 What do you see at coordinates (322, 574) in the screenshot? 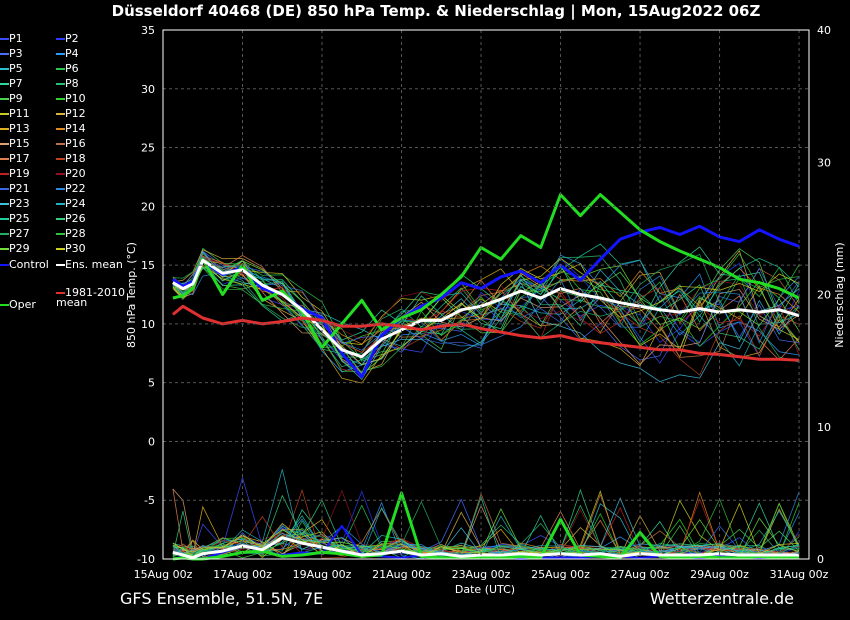
I see `x-tick-label: 19Aug 00z` at bounding box center [322, 574].